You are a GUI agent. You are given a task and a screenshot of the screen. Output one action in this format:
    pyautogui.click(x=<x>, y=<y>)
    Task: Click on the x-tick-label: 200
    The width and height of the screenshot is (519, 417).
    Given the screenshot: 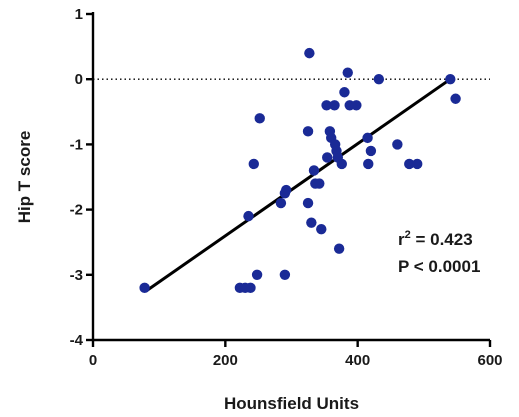 What is the action you would take?
    pyautogui.click(x=225, y=360)
    